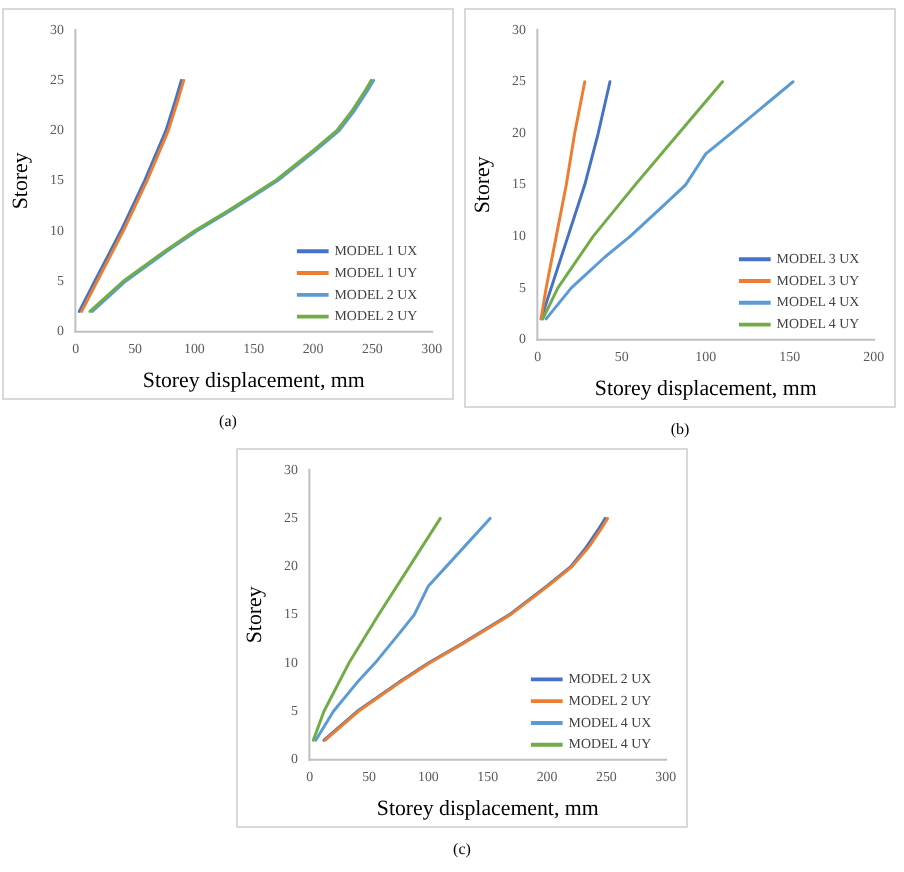  What do you see at coordinates (462, 849) in the screenshot?
I see `text: (c)` at bounding box center [462, 849].